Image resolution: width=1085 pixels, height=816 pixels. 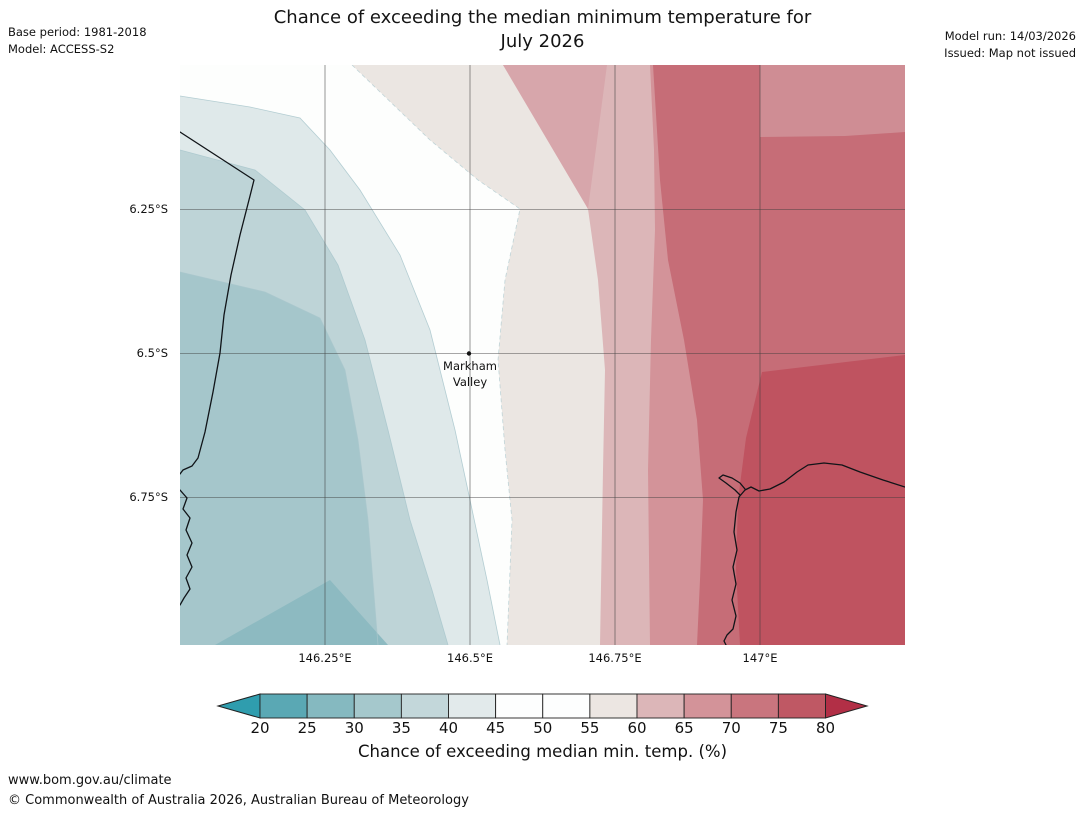 I want to click on location-label-line1: Markham, so click(x=470, y=366).